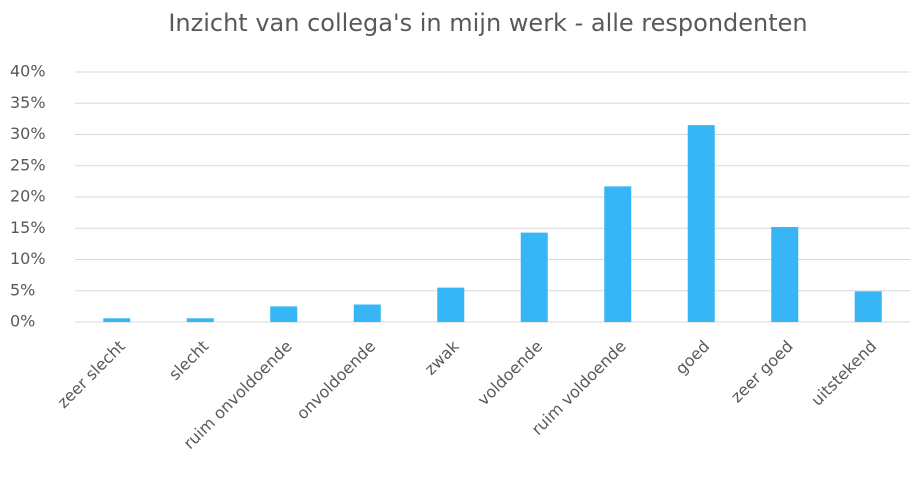 This screenshot has width=912, height=486. What do you see at coordinates (22, 321) in the screenshot?
I see `y-tick-label: 0%` at bounding box center [22, 321].